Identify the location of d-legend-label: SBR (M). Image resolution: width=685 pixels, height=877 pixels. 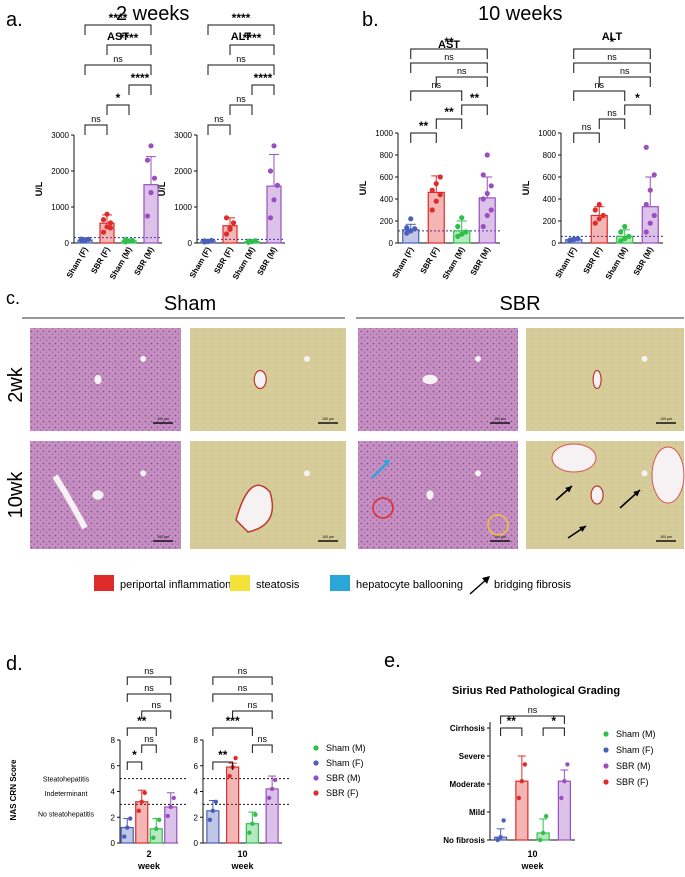
(343, 778).